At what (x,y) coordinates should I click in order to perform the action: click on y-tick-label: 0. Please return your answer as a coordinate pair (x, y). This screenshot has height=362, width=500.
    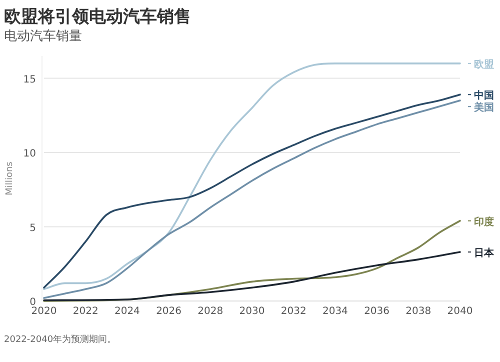
    Looking at the image, I should click on (33, 302).